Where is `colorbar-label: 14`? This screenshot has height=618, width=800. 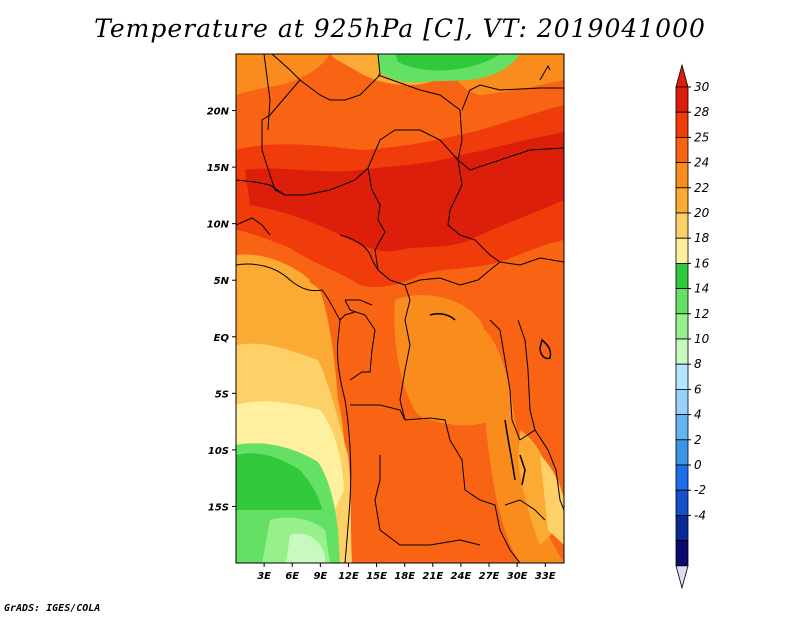
colorbar-label: 14 is located at coordinates (701, 289).